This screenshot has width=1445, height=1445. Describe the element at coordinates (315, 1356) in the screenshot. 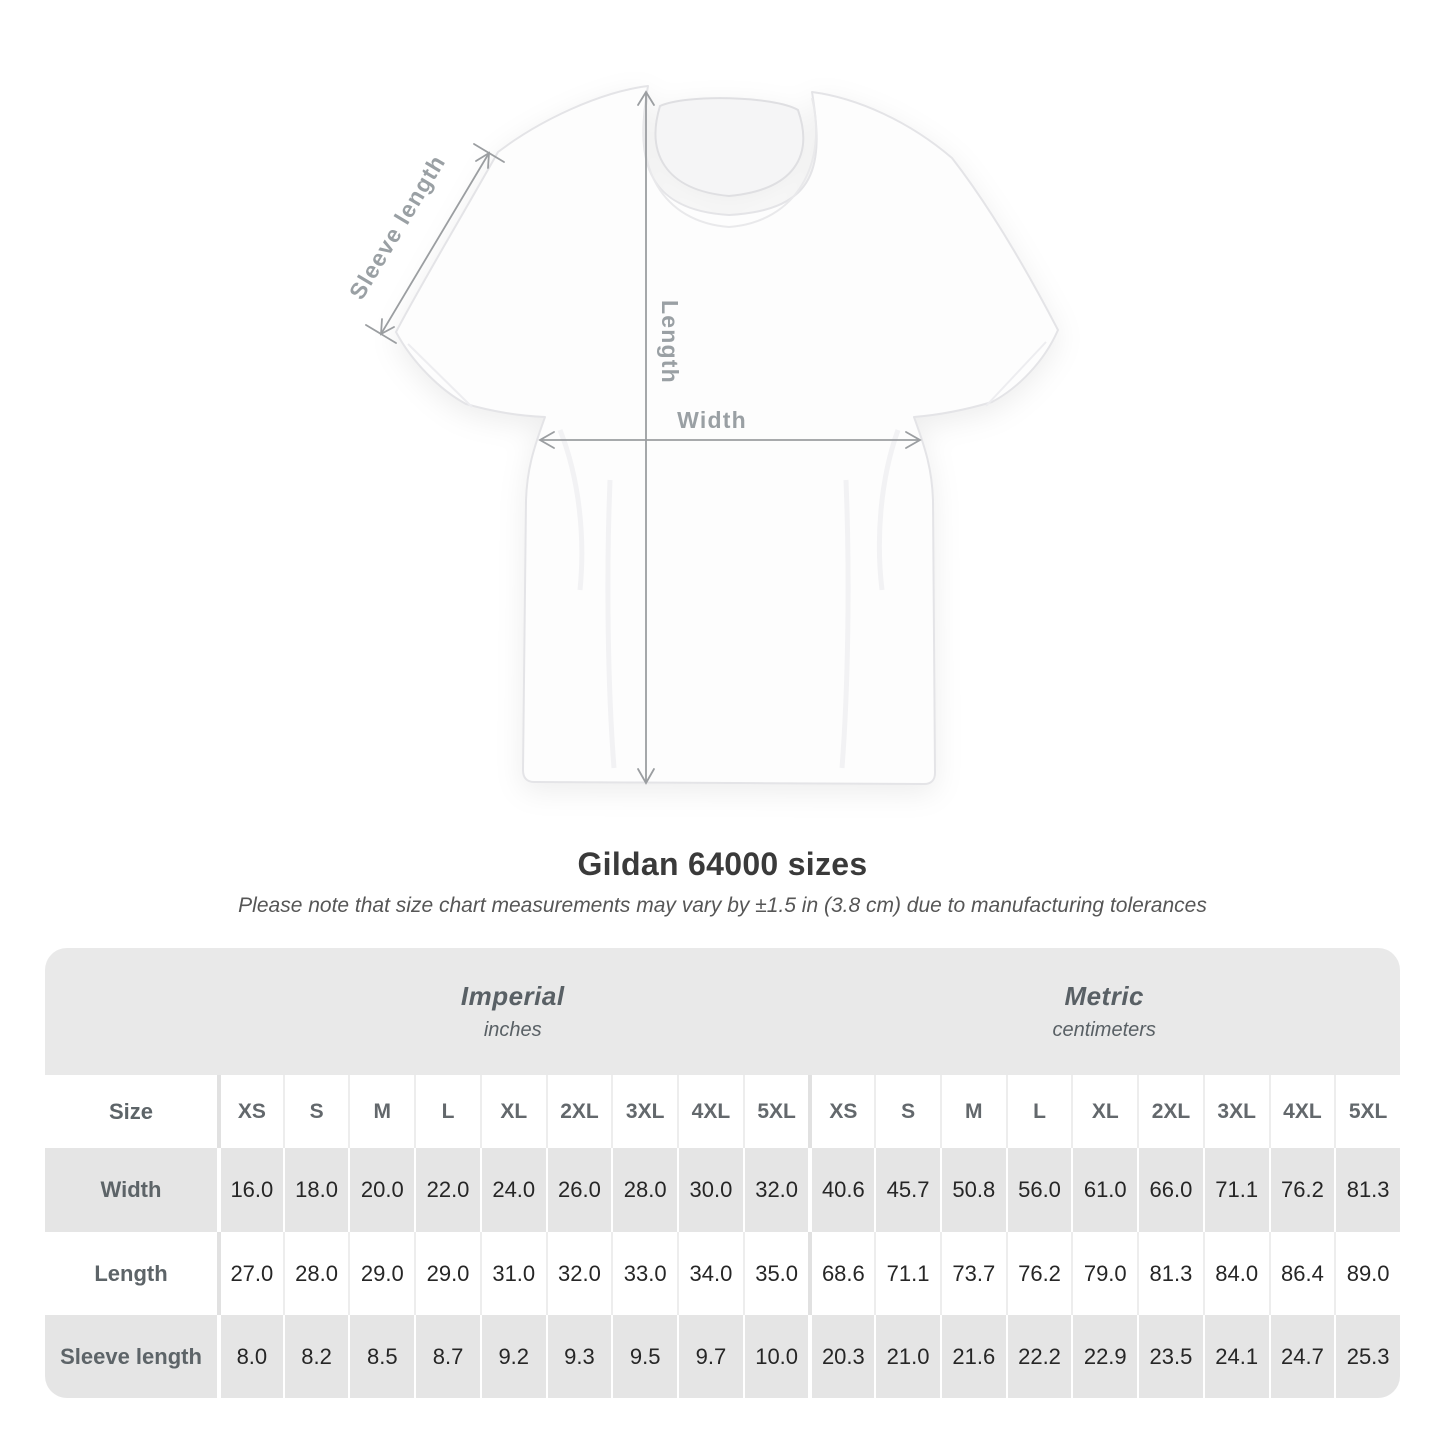

I see `value-cell: 8.2` at that location.